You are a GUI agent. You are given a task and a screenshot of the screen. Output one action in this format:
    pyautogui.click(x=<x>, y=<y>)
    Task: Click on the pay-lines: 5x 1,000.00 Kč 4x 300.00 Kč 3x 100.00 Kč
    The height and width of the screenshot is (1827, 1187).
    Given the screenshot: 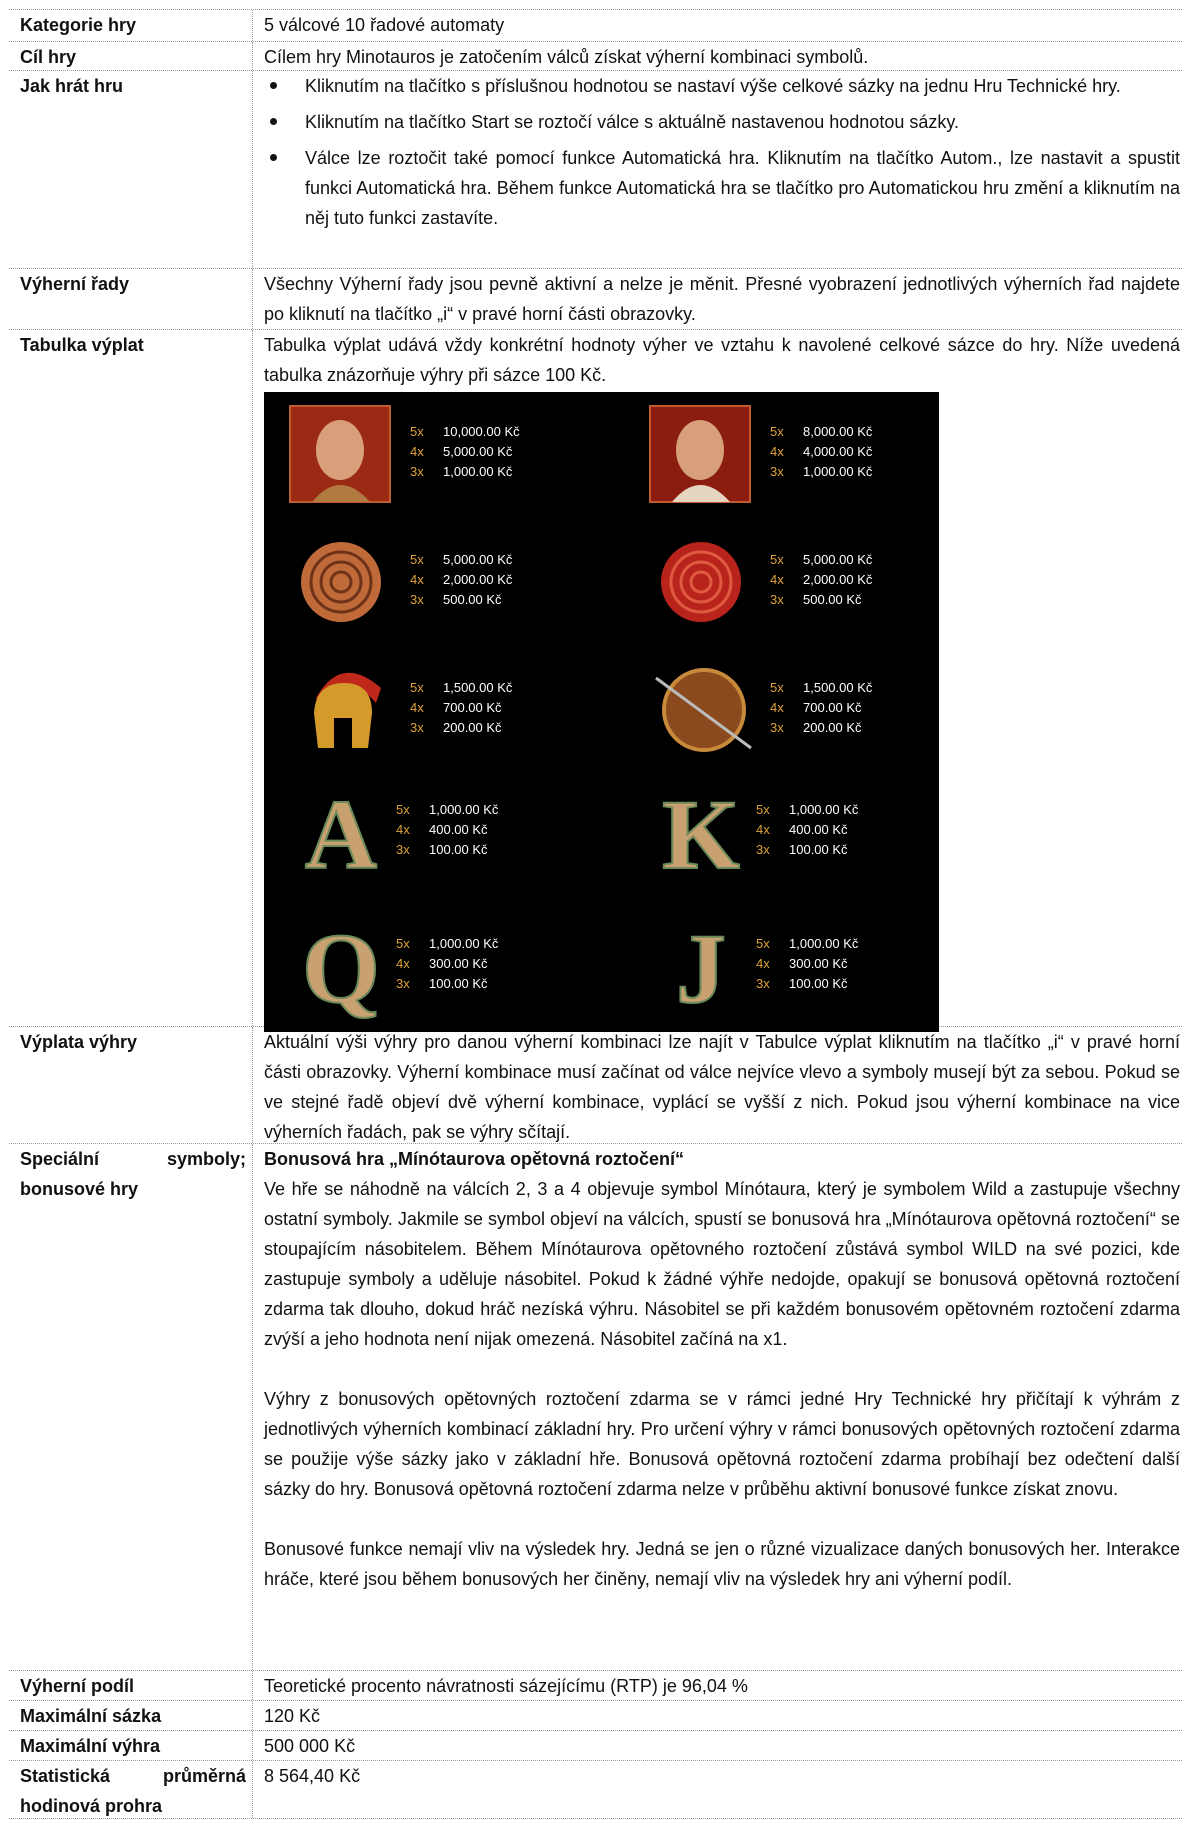 What is the action you would take?
    pyautogui.click(x=807, y=964)
    